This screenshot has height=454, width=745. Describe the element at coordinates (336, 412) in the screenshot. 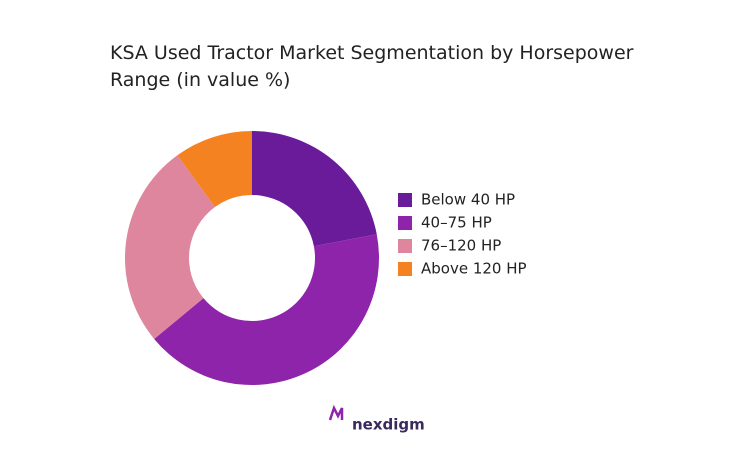

I see `logo-icon` at that location.